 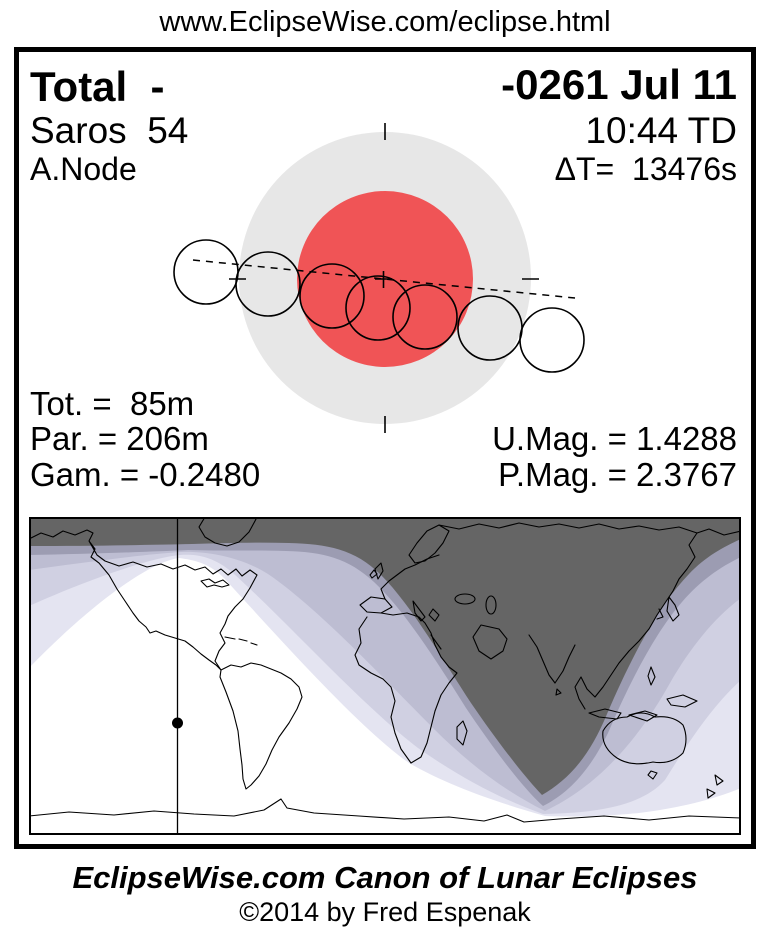 I want to click on eclipse-date: -0261 Jul 11, so click(x=619, y=84).